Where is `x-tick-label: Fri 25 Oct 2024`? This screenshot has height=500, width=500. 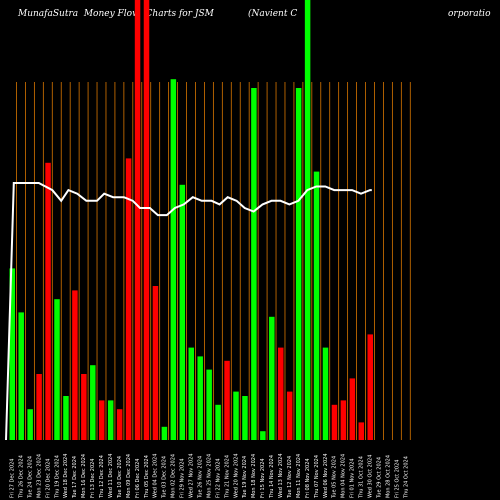
x-tick-label: Fri 25 Oct 2024 is located at coordinates (397, 479).